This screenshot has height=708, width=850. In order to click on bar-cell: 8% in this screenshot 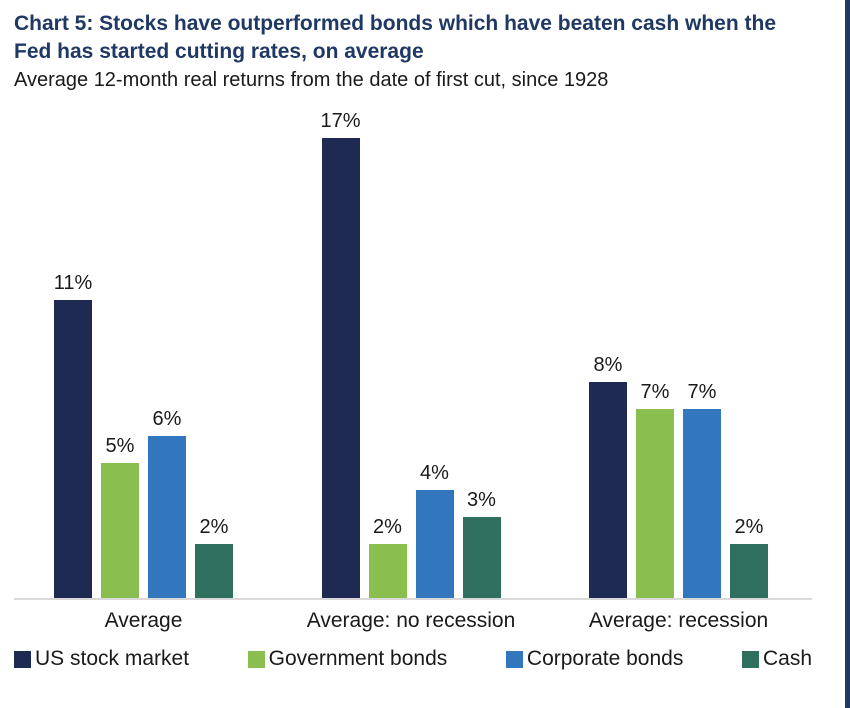, I will do `click(608, 476)`.